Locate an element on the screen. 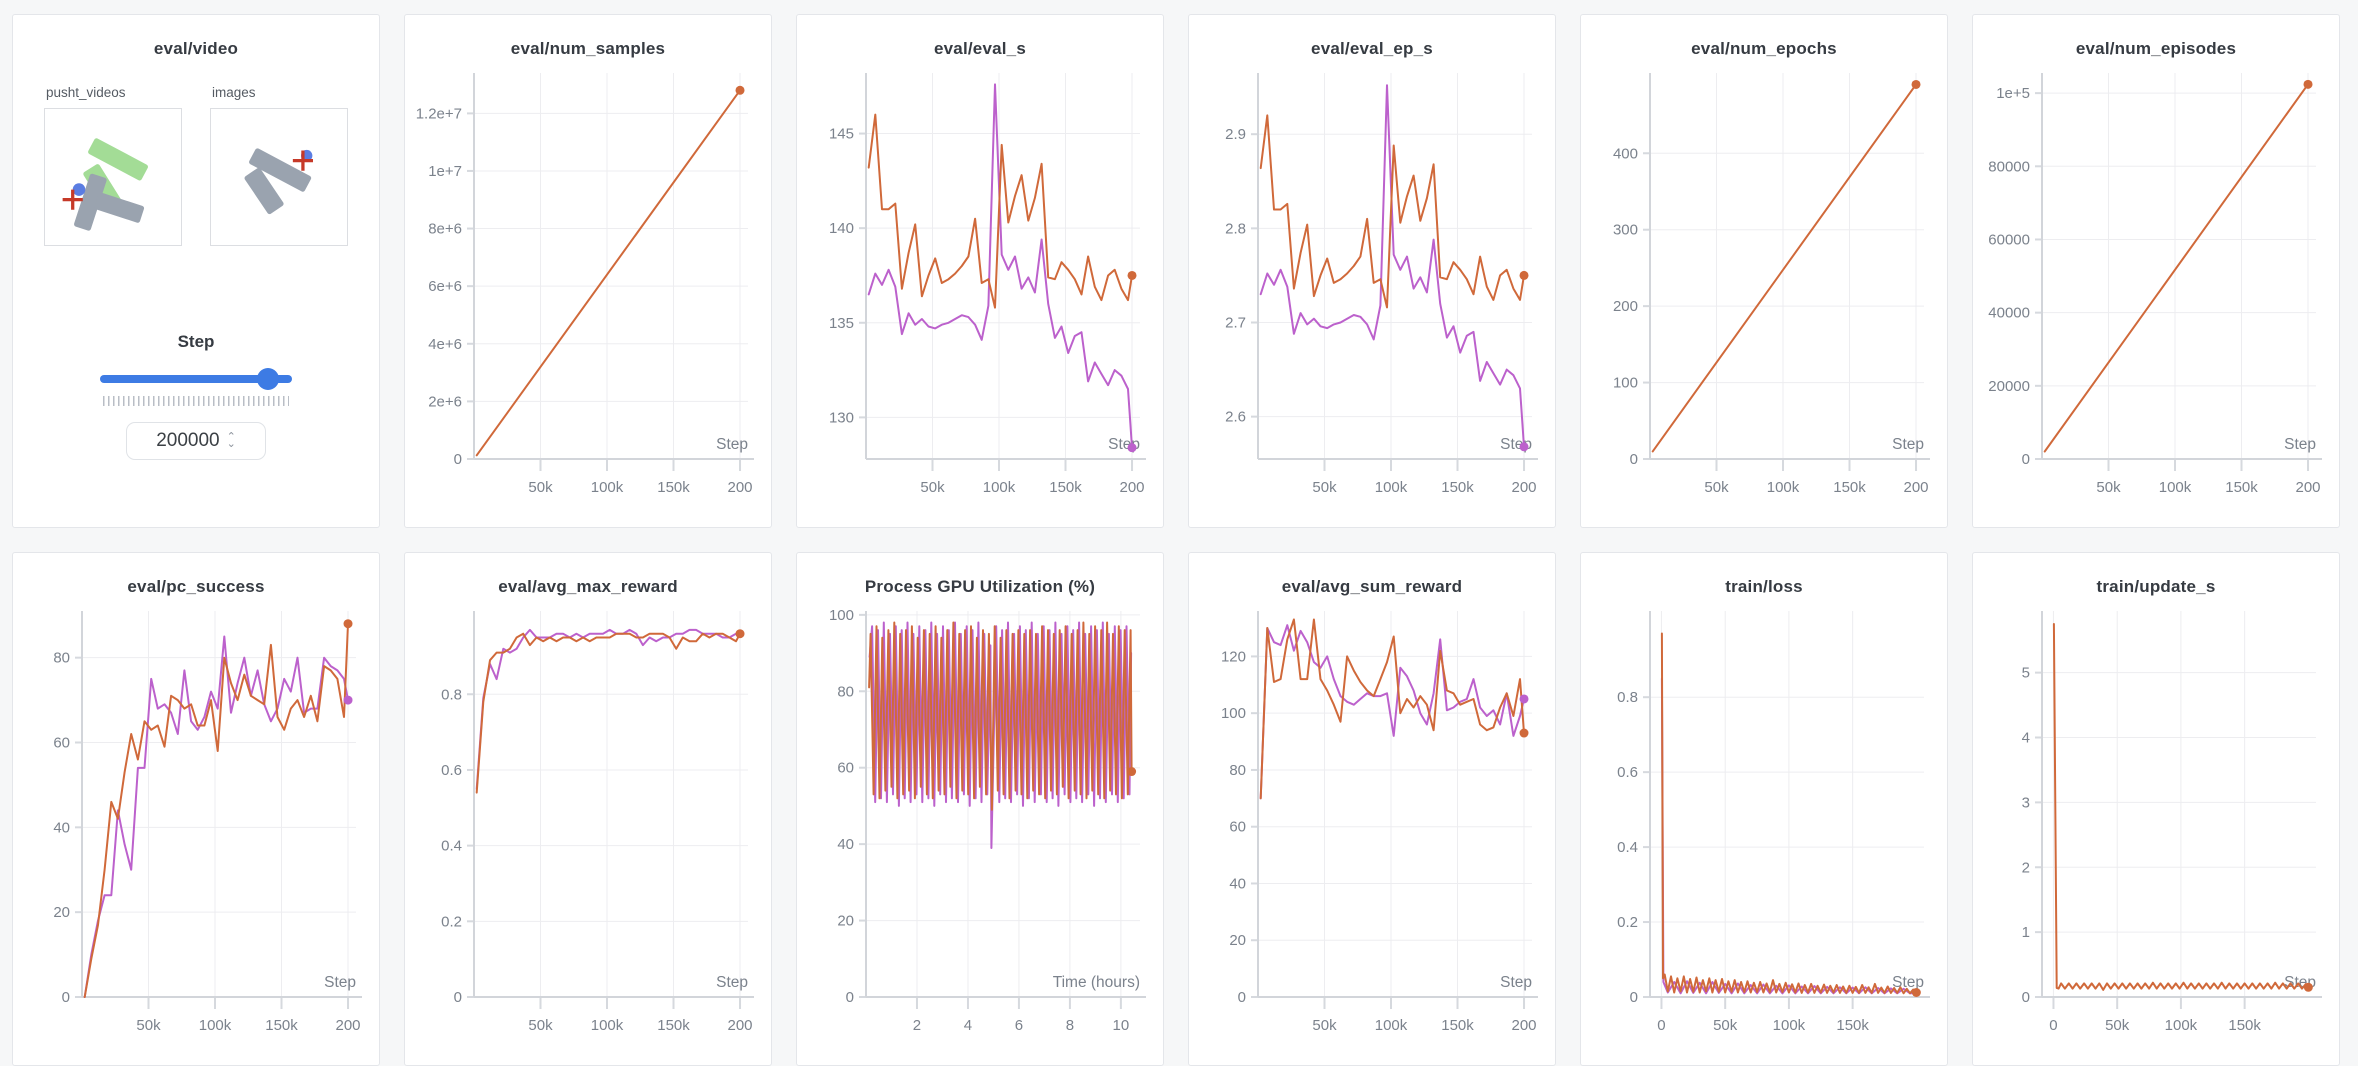 The width and height of the screenshot is (2358, 1066). step-number-input: 200000 ⌃ ⌄ is located at coordinates (196, 441).